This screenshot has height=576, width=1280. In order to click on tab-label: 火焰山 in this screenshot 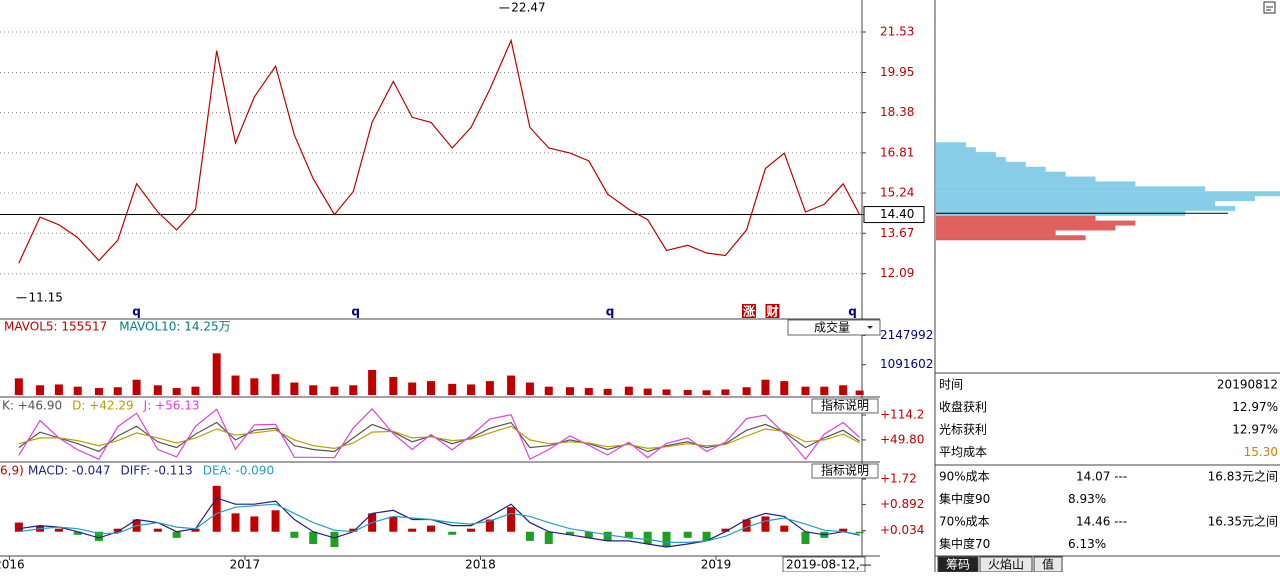, I will do `click(1006, 564)`.